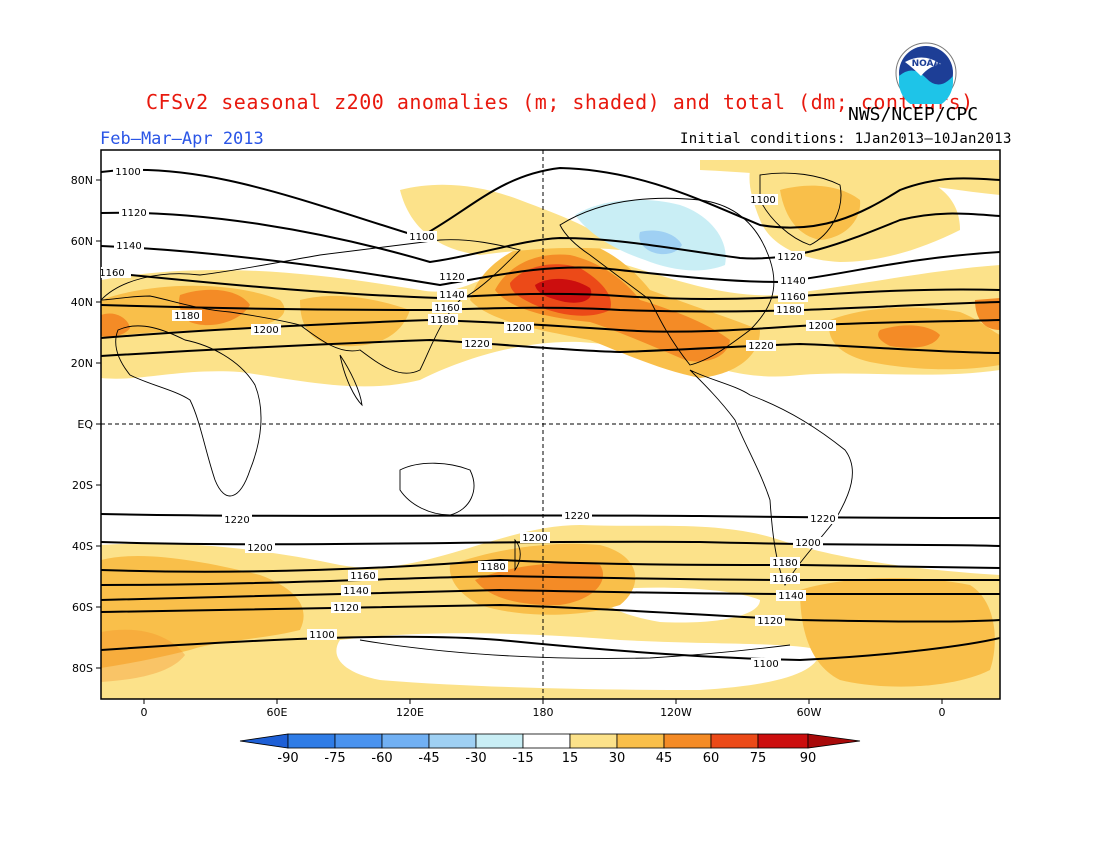  Describe the element at coordinates (382, 758) in the screenshot. I see `colorbar-label: -60` at that location.